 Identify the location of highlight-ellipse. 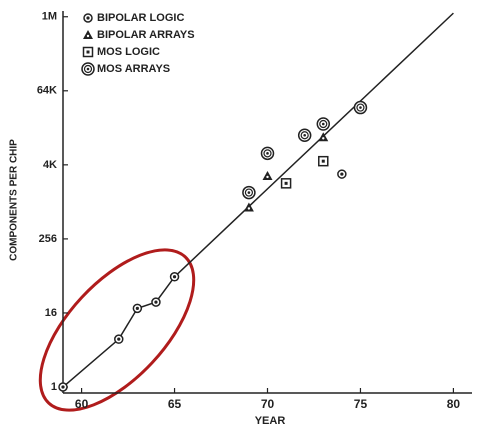
(117, 330).